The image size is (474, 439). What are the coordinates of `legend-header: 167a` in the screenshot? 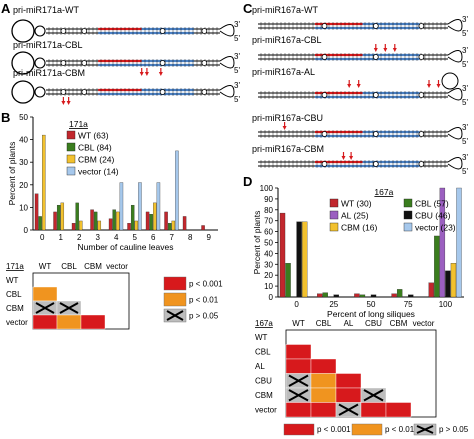 It's located at (383, 192).